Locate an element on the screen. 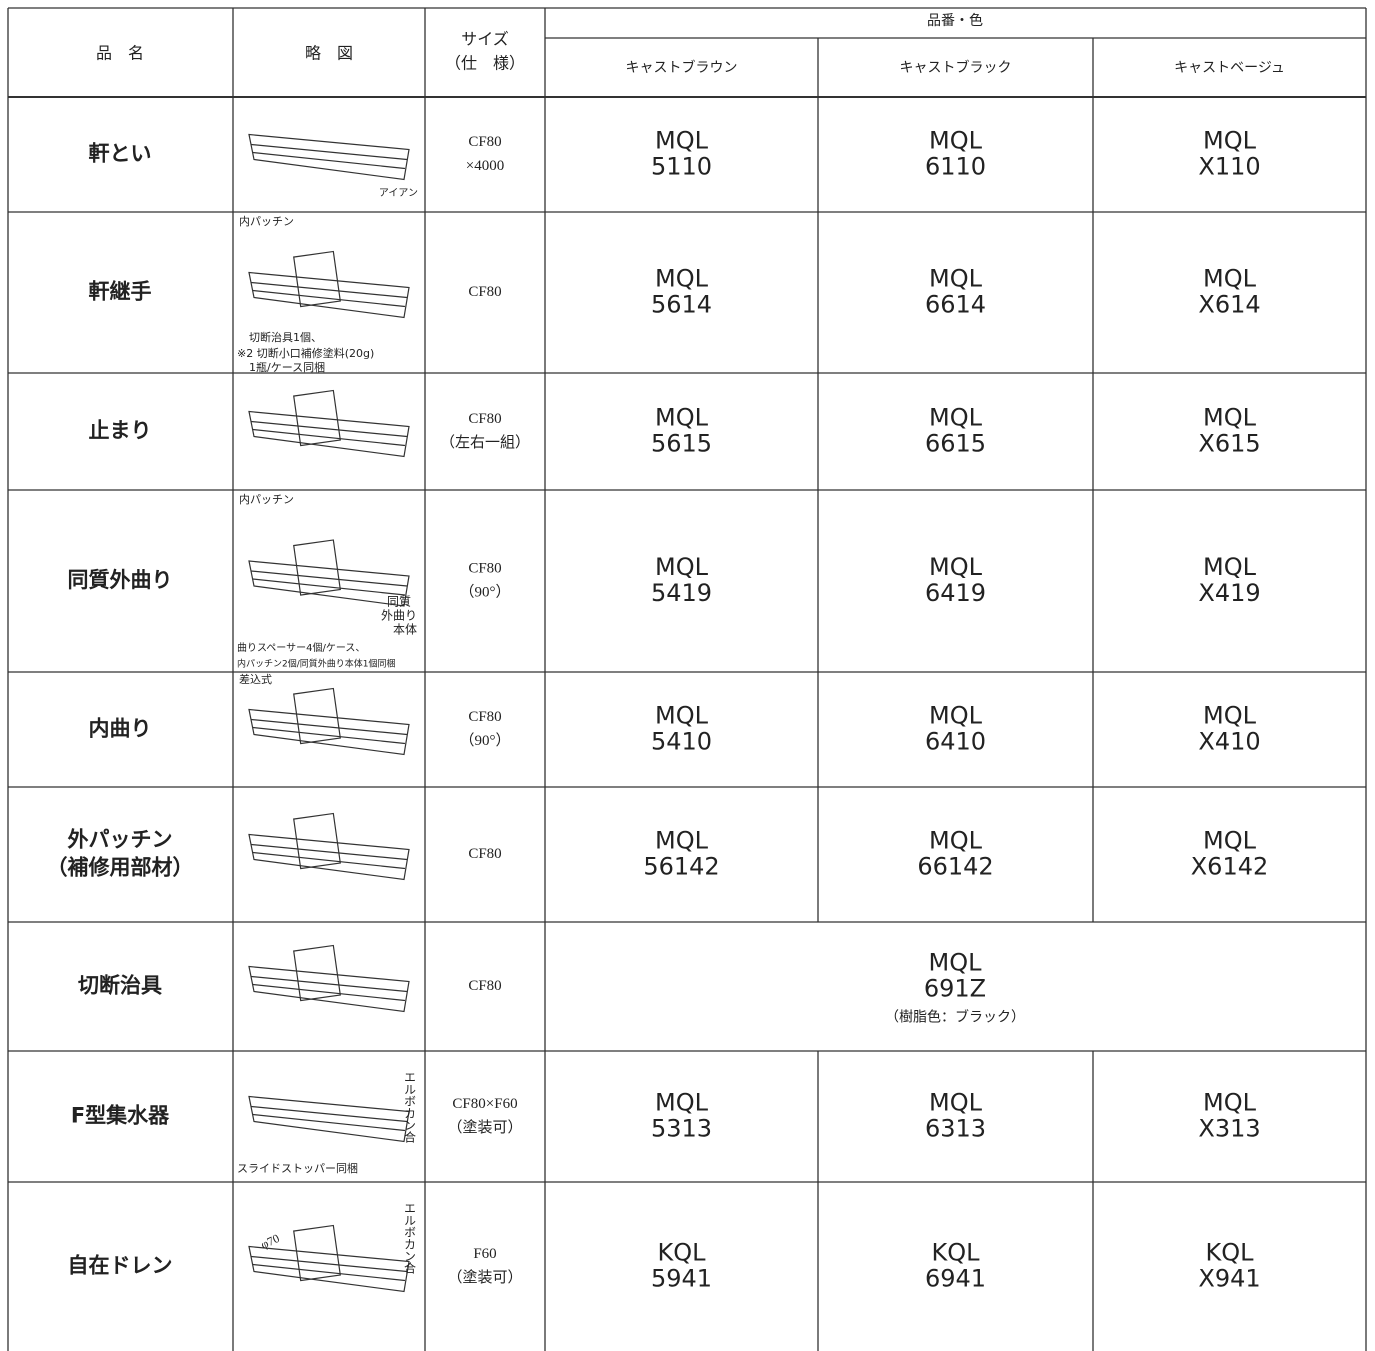  cell-text: 6615 is located at coordinates (955, 444).